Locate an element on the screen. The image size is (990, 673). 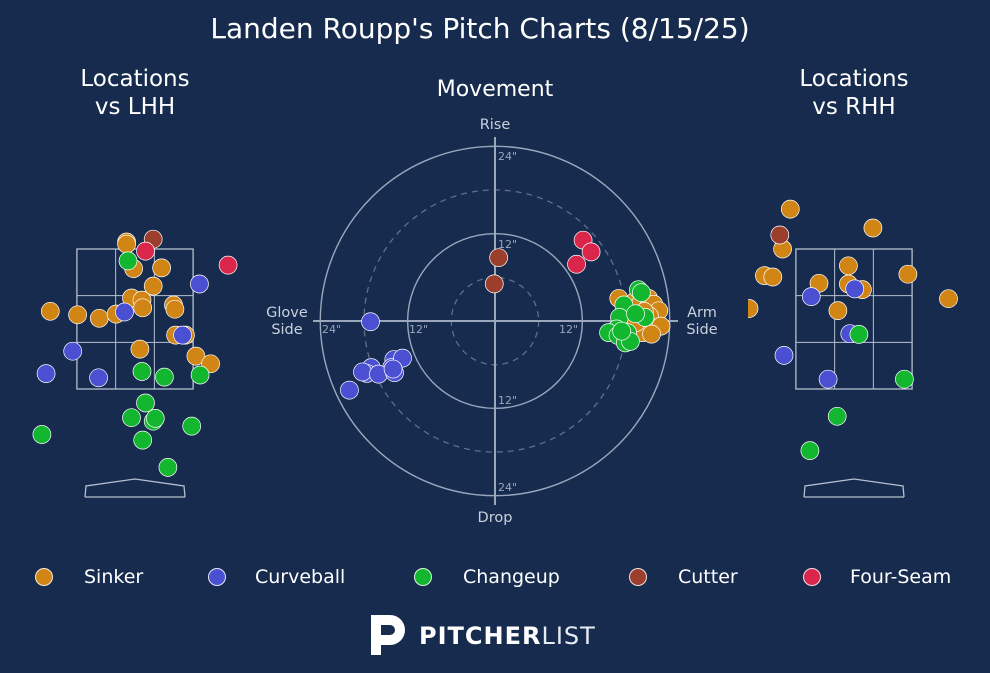
brand-wordmark: PITCHERLIST is located at coordinates (507, 636).